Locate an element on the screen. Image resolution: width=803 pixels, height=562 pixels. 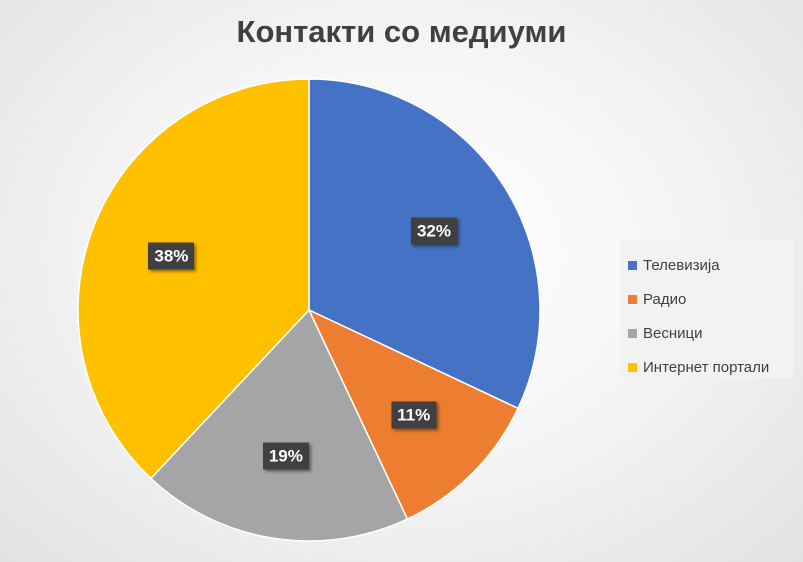
data-label-internet-portali: 38% is located at coordinates (171, 256).